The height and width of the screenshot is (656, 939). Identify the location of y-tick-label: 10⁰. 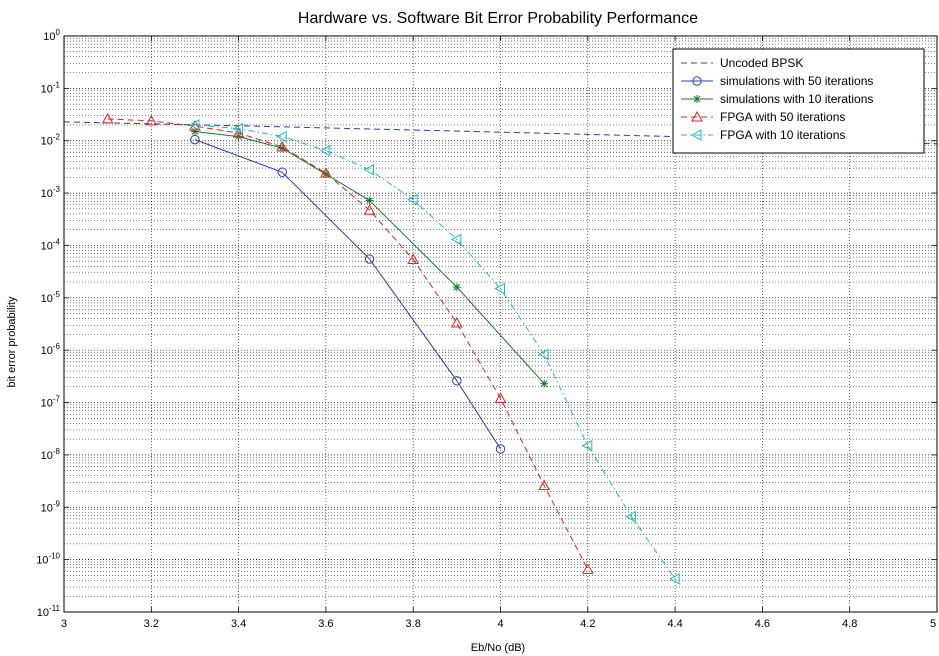
(51, 35).